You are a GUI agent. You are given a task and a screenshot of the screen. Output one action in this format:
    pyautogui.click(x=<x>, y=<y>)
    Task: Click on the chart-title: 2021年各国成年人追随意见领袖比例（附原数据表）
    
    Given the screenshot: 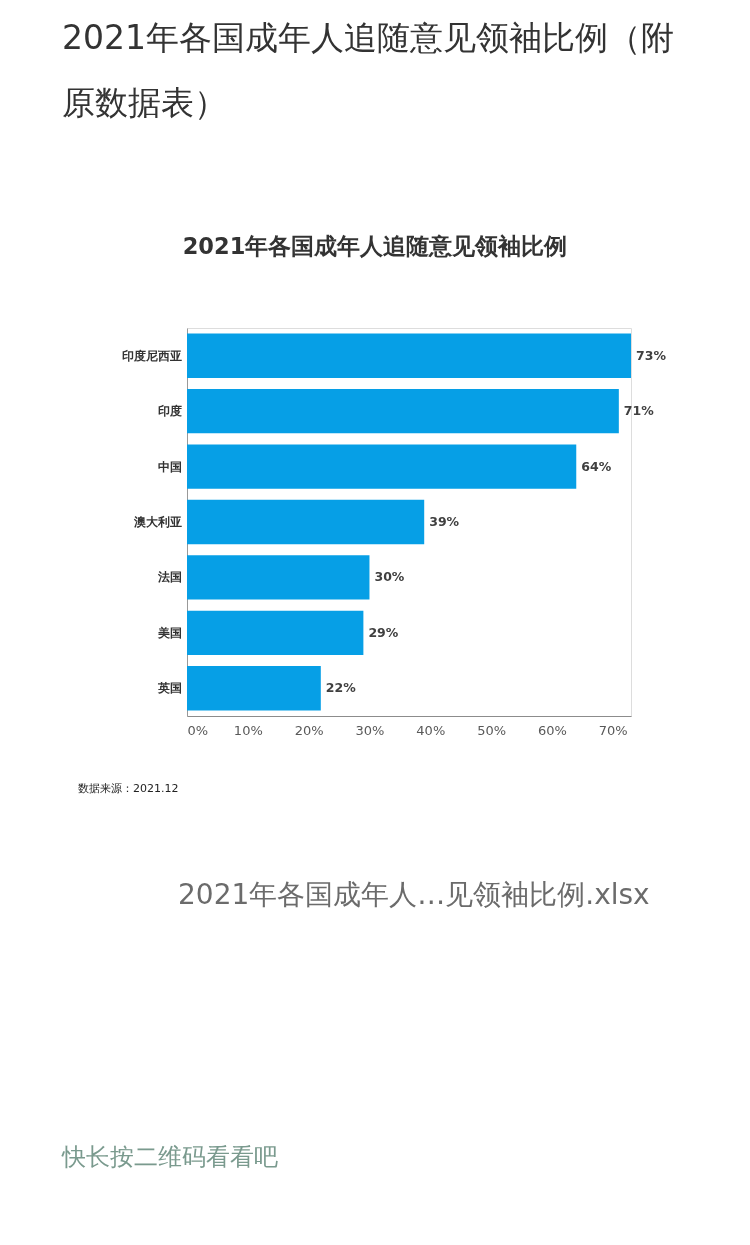 What is the action you would take?
    pyautogui.click(x=368, y=70)
    